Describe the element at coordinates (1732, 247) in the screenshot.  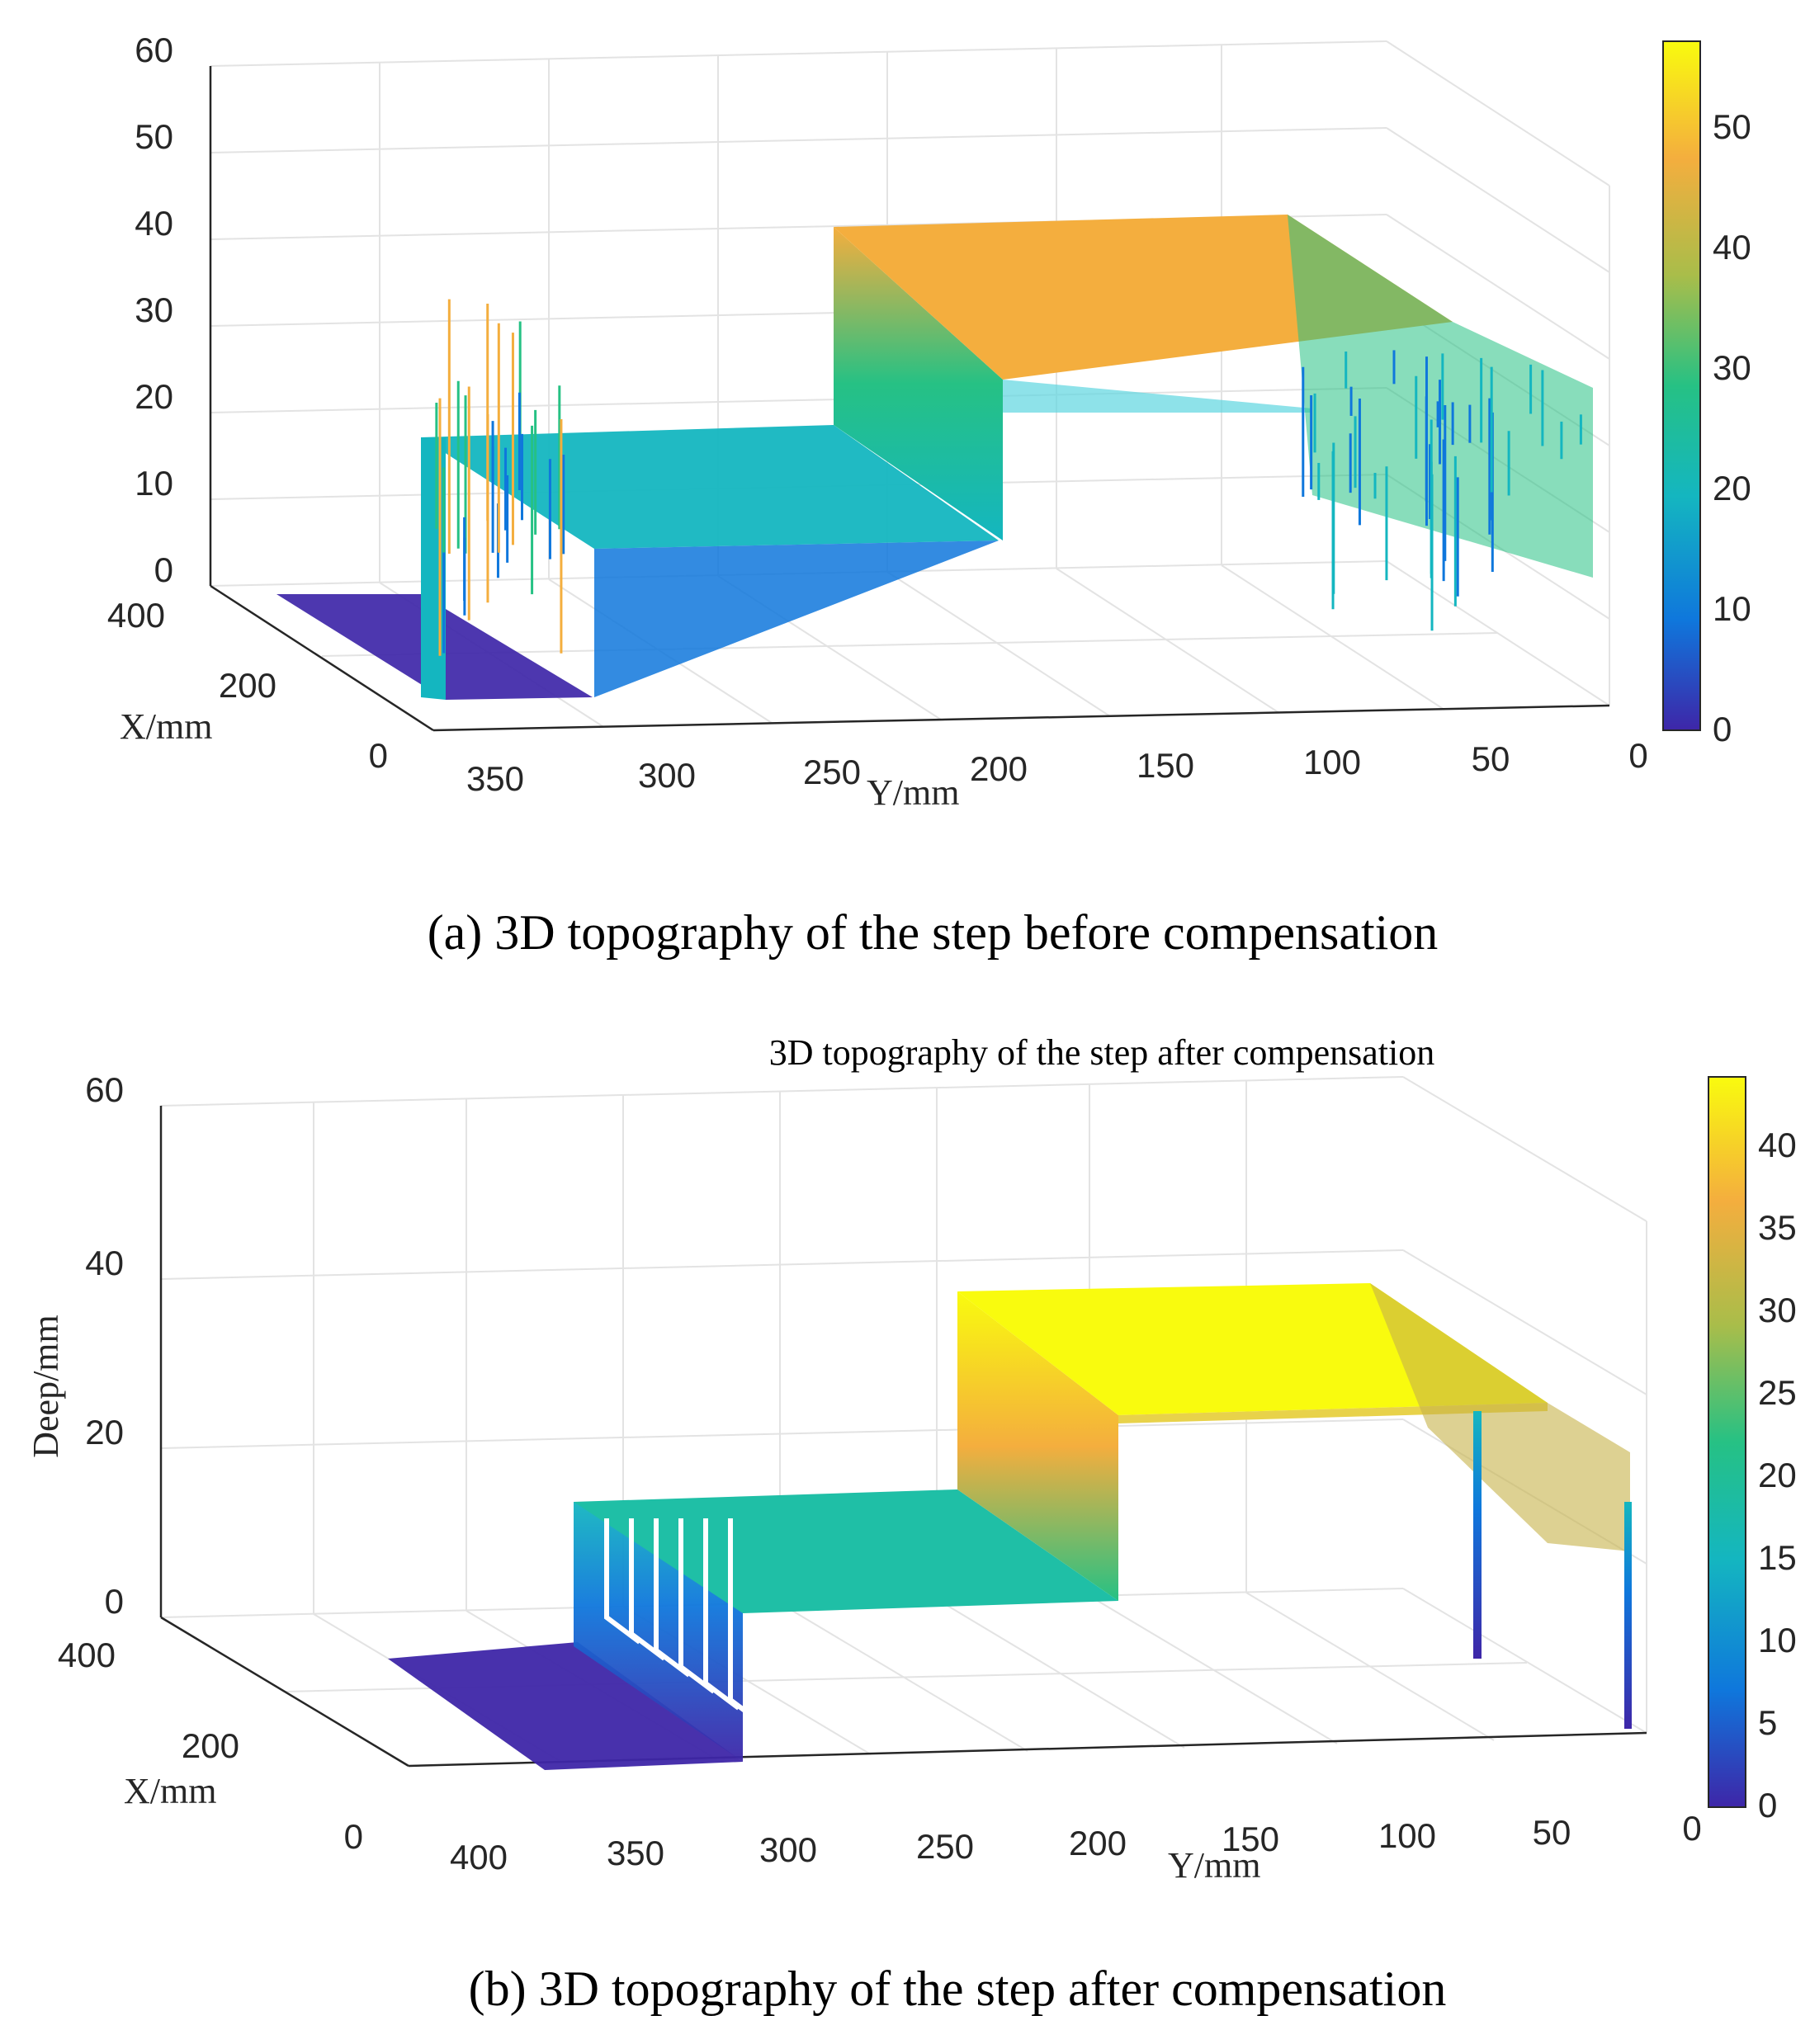
I see `cbar-a-tick-40: 40` at that location.